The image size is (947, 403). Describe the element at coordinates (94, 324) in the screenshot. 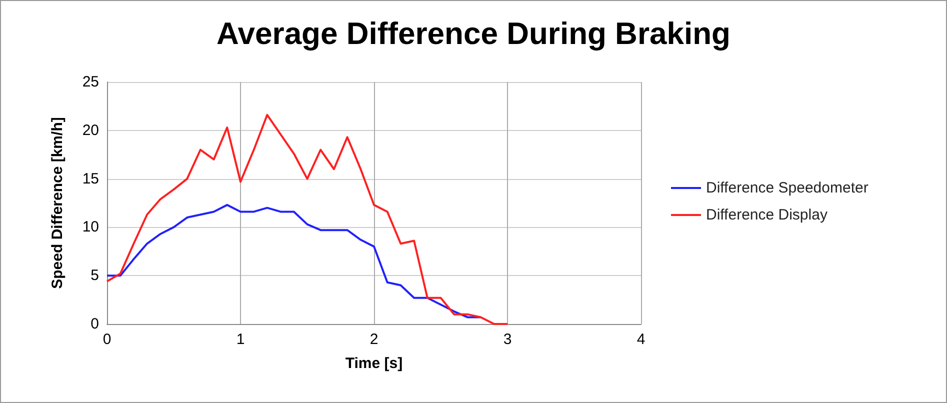

I see `y-tick-label: 0` at that location.